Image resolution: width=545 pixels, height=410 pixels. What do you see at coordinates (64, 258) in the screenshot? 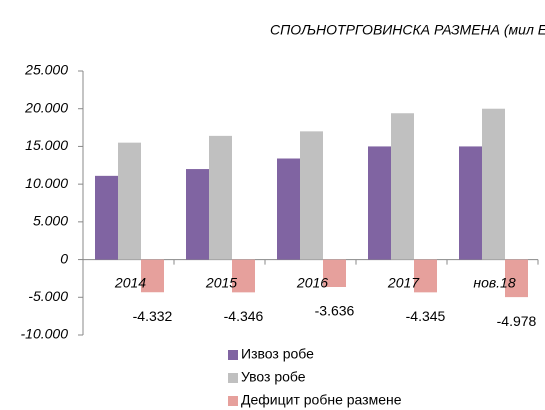
I see `y-tick-label: 0` at bounding box center [64, 258].